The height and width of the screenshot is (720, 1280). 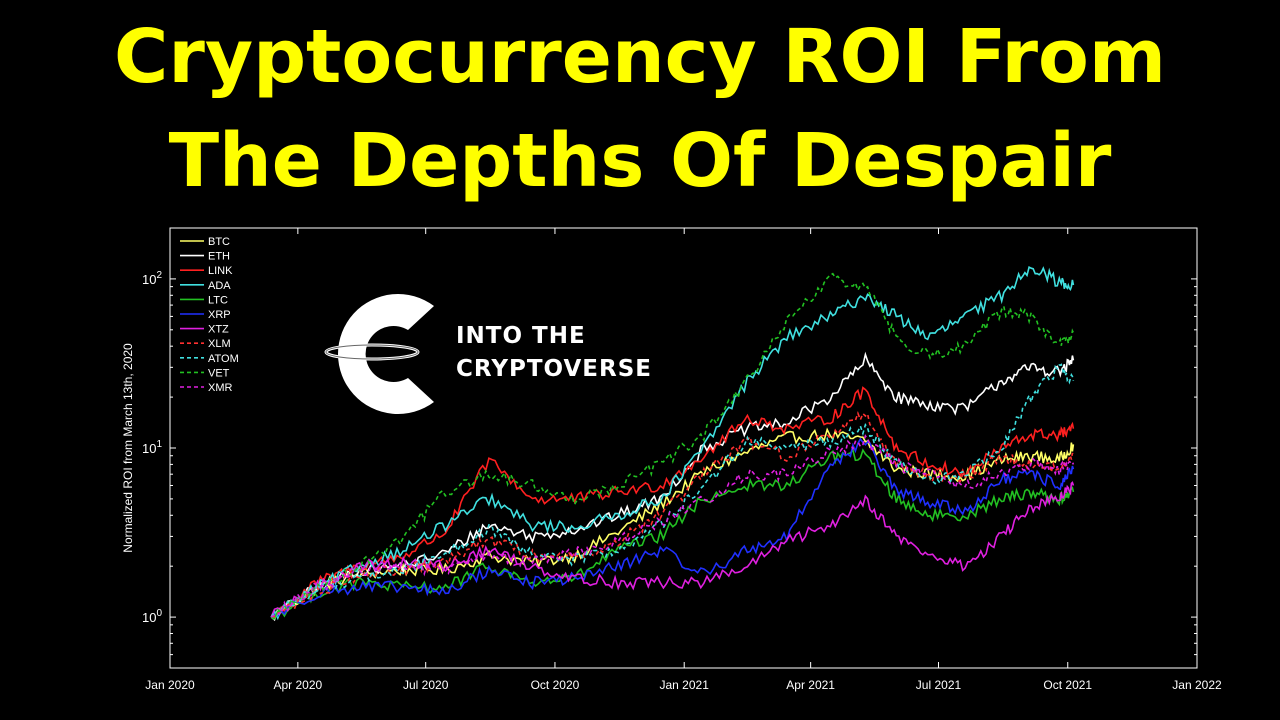 I want to click on cryptoverse-logo: INTO THE CRYPTOVERSE, so click(x=496, y=355).